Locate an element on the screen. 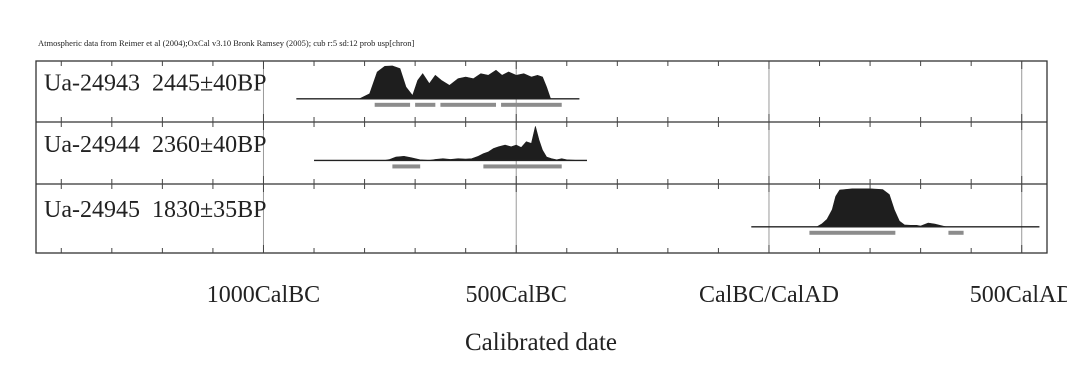 This screenshot has width=1067, height=370. sample-label: Ua-24944 2360±40BP is located at coordinates (155, 145).